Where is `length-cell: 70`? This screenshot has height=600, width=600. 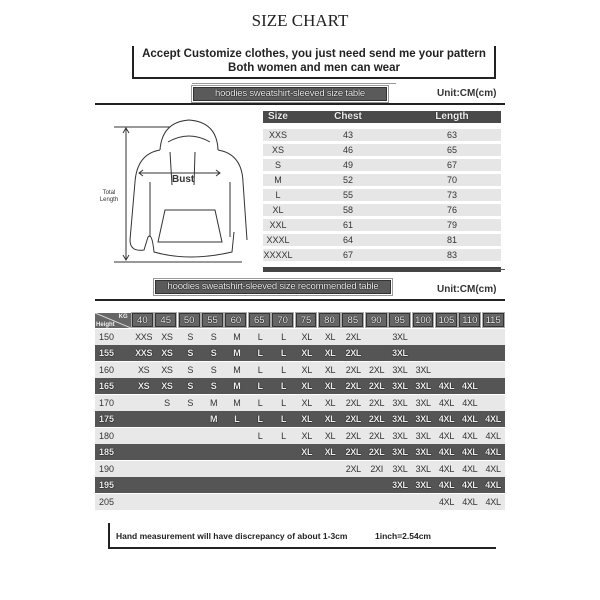
length-cell: 70 is located at coordinates (451, 180).